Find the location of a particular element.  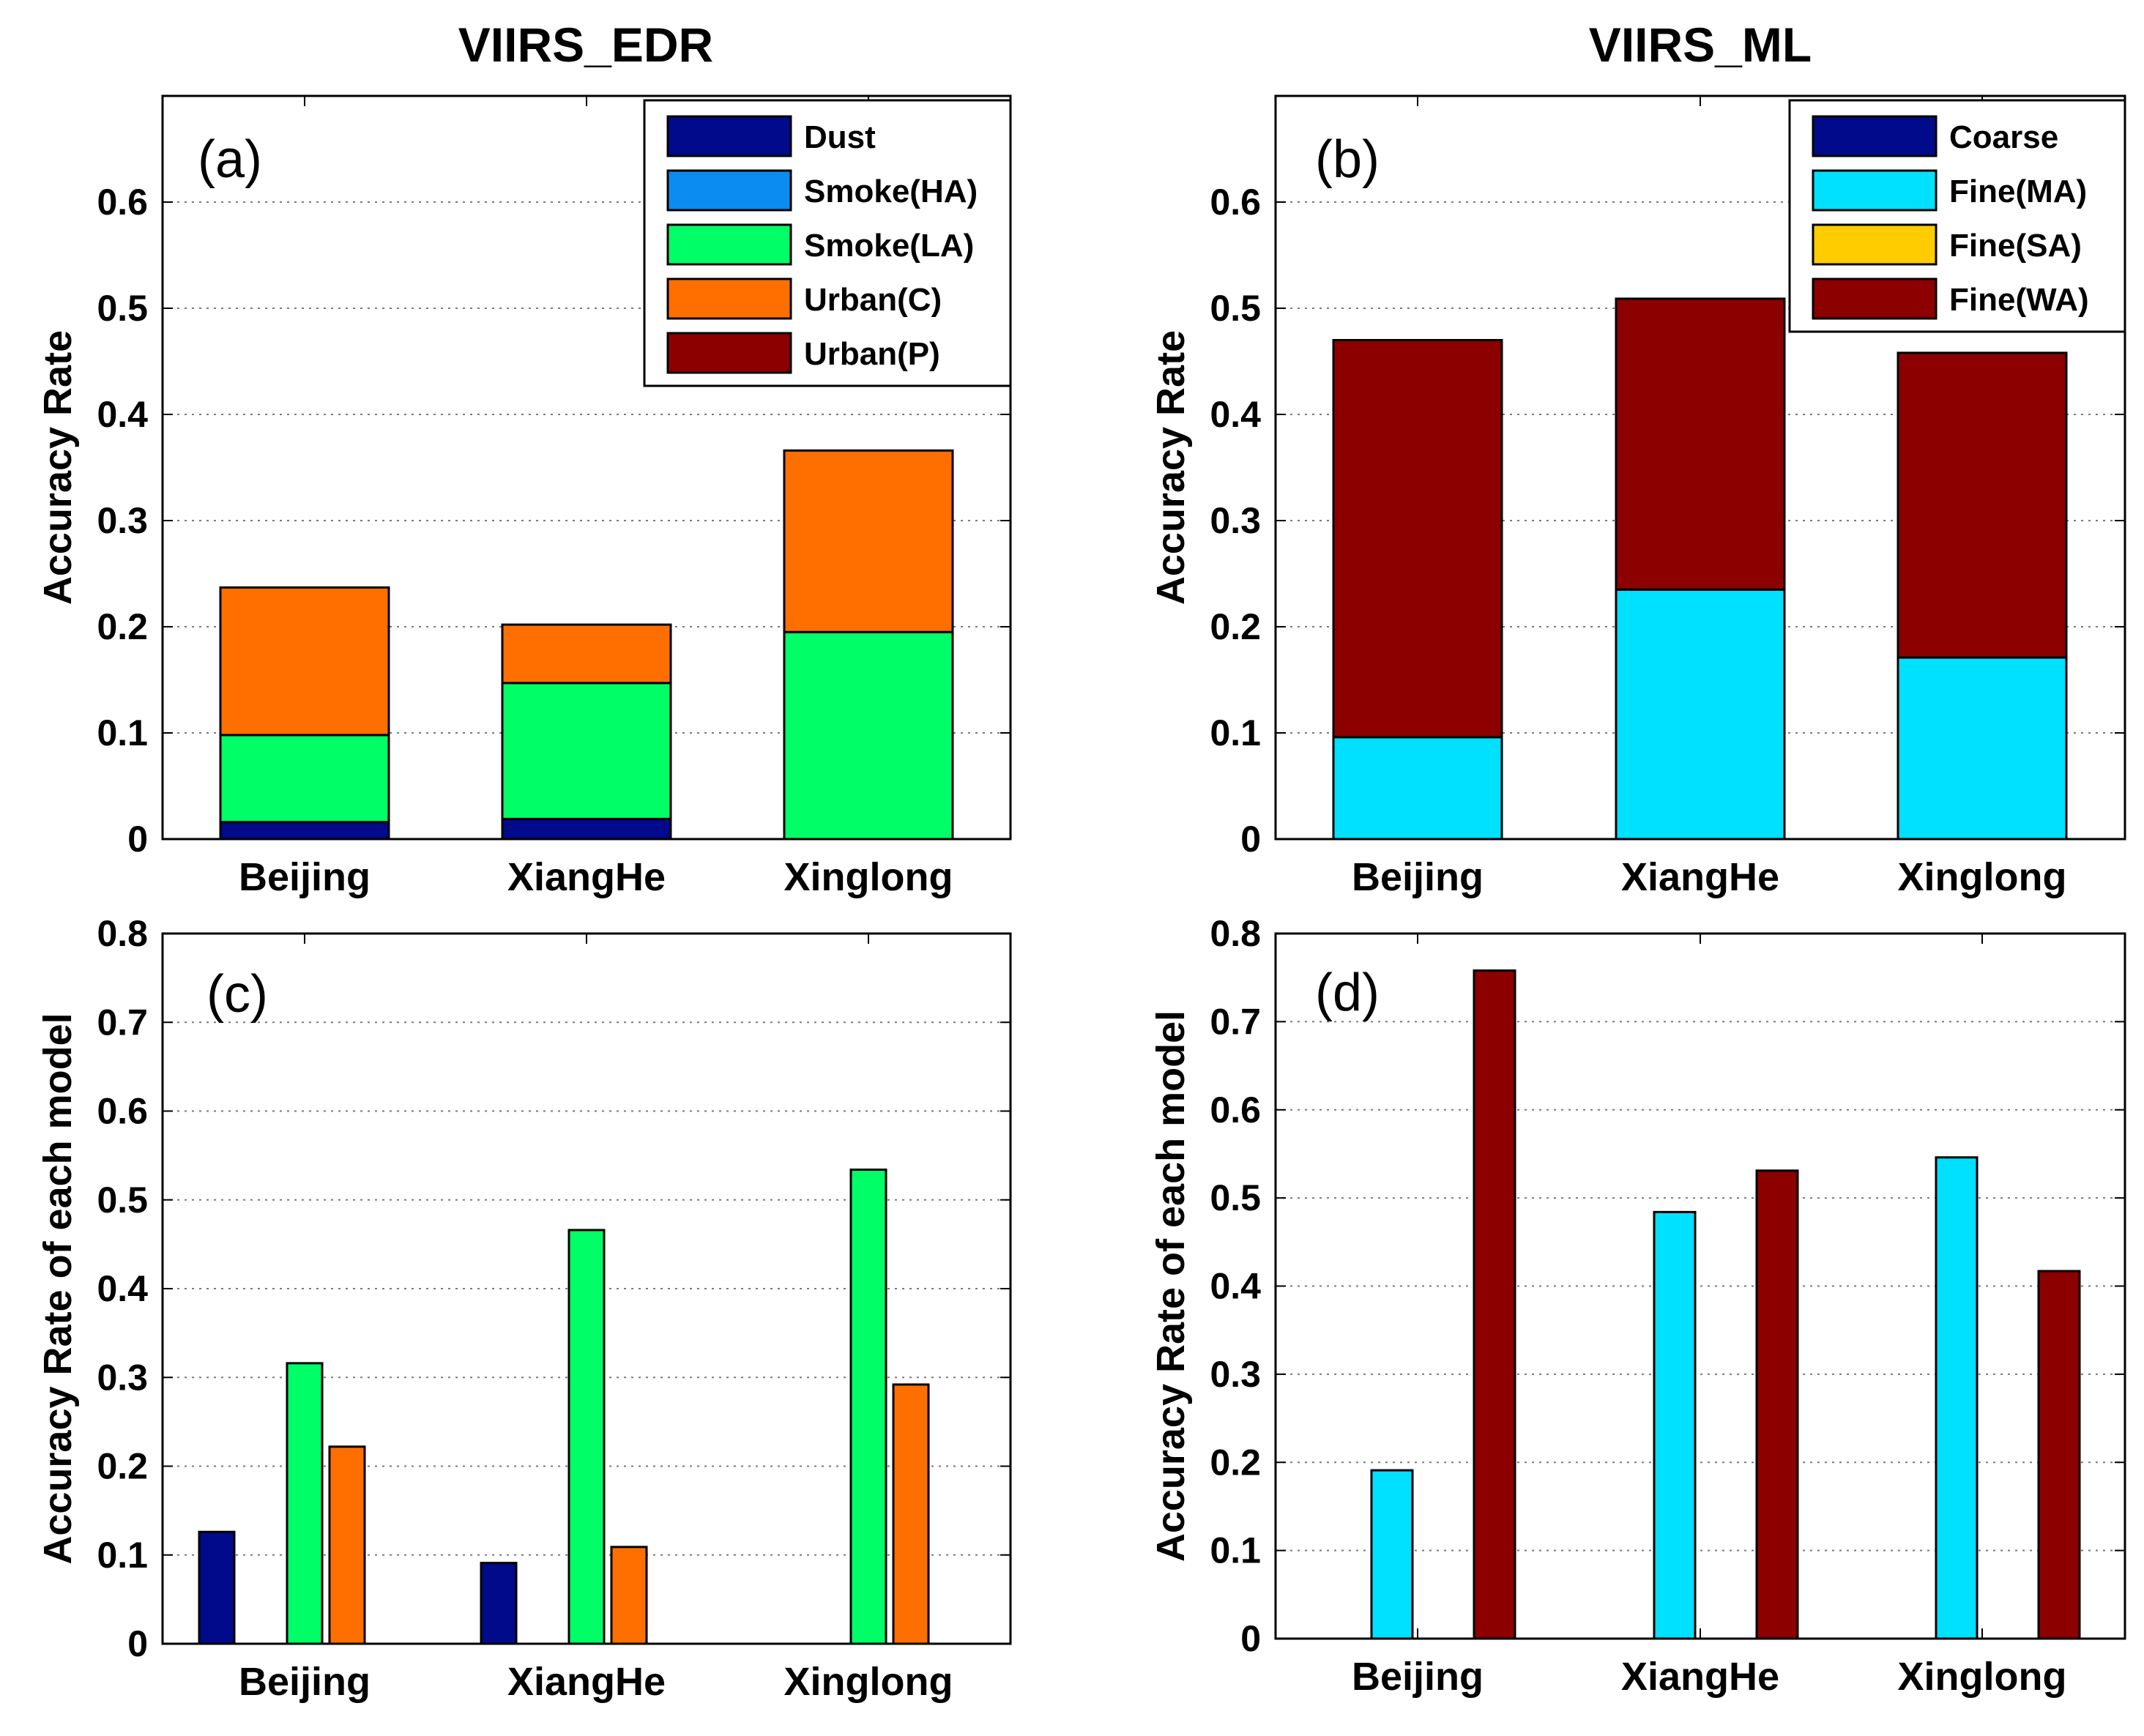

bar-xianghe-smoke-la is located at coordinates (587, 751).